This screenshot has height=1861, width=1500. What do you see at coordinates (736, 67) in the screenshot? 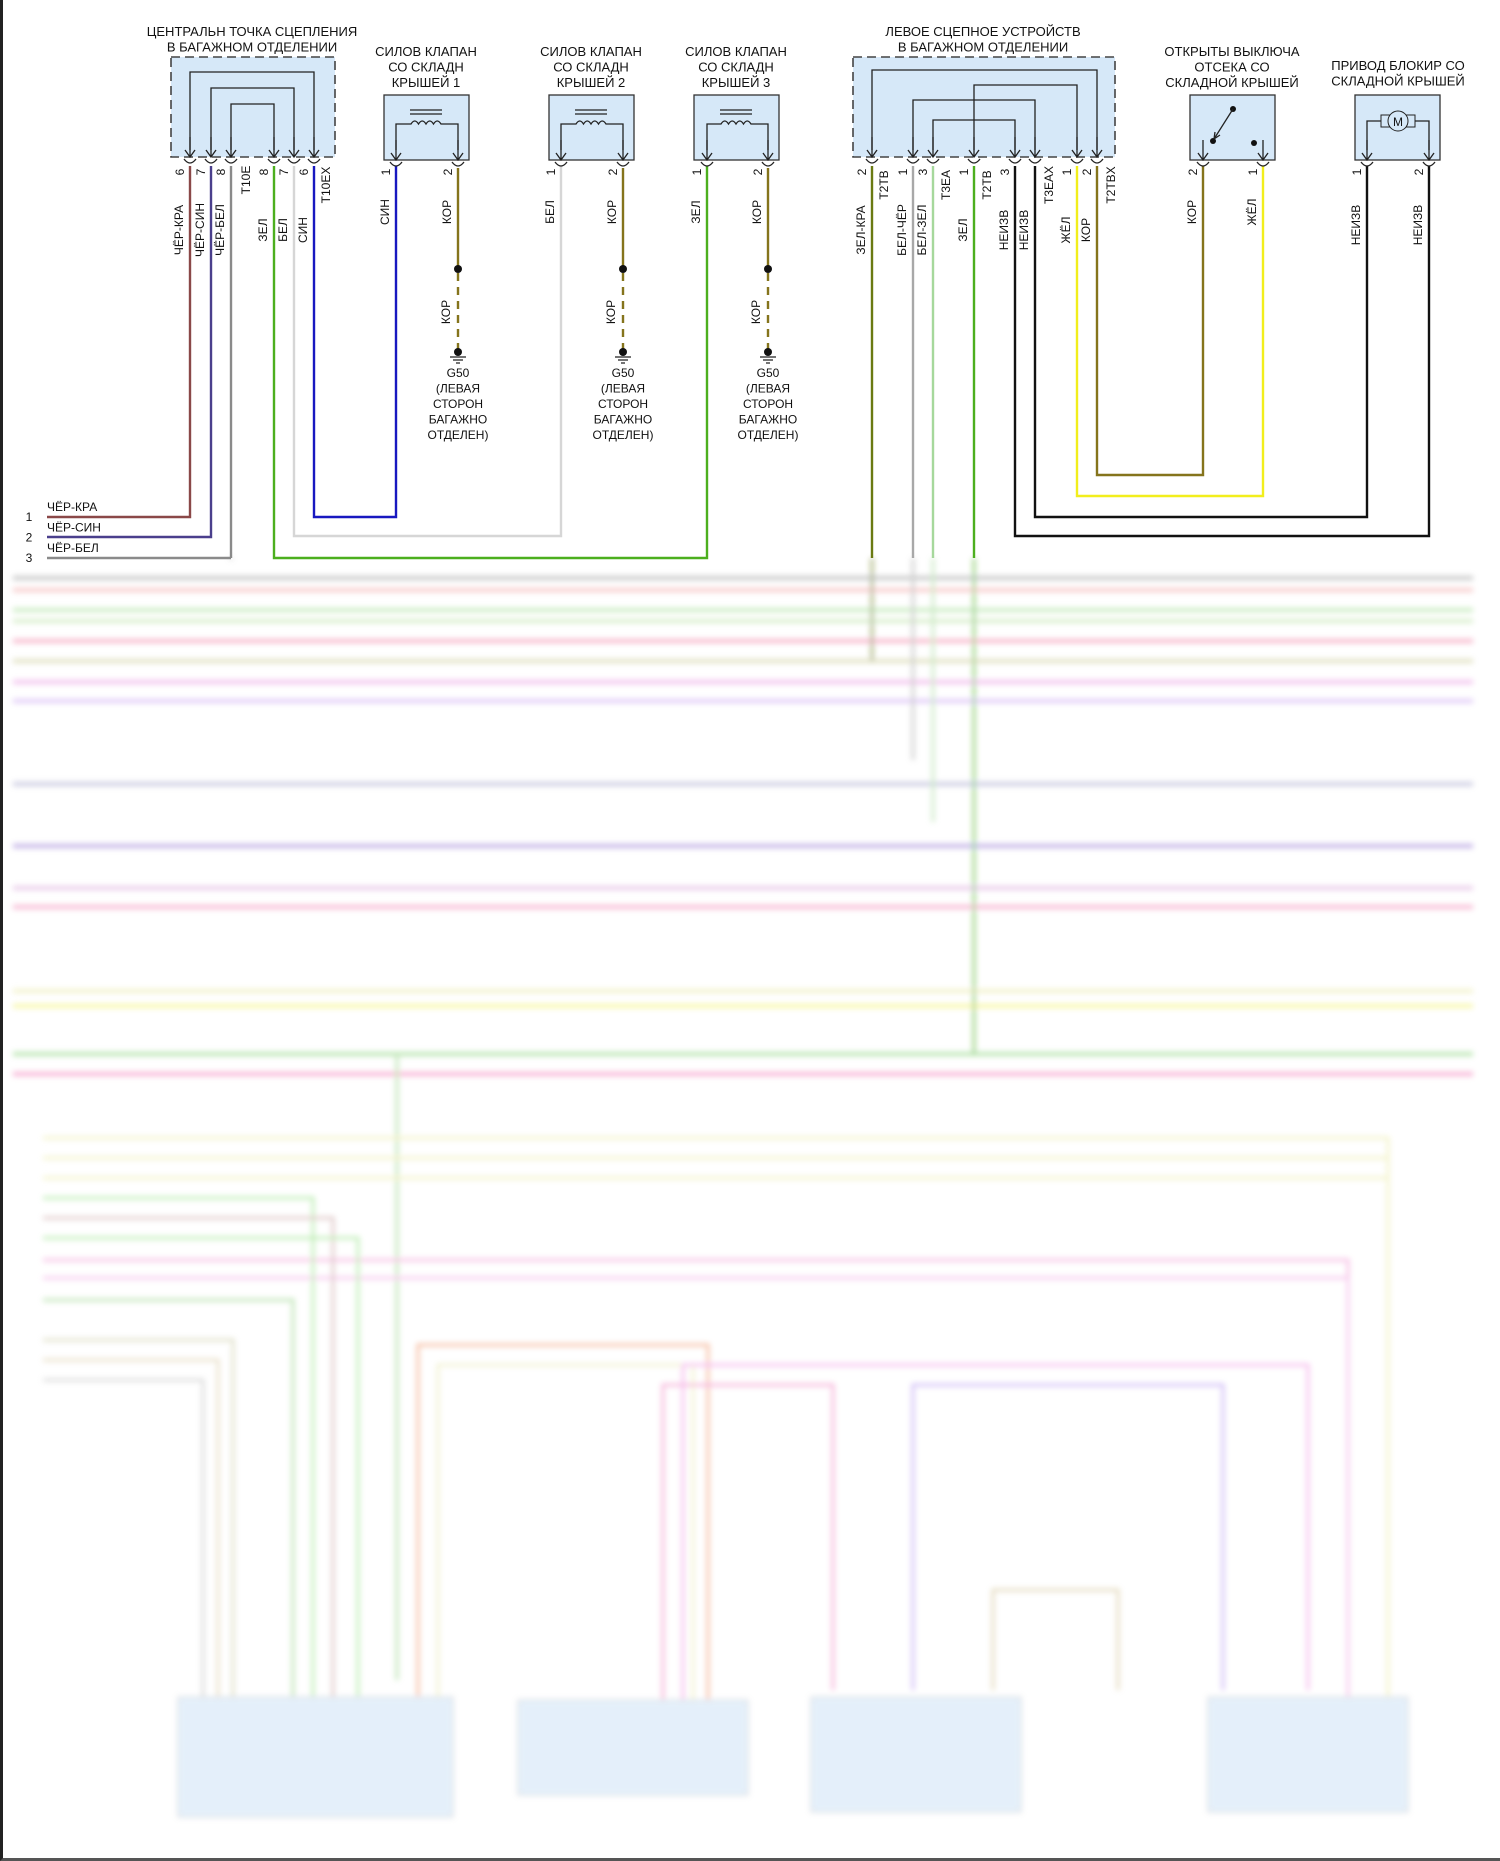
I see `solenoid-title: СО СКЛАДН` at bounding box center [736, 67].